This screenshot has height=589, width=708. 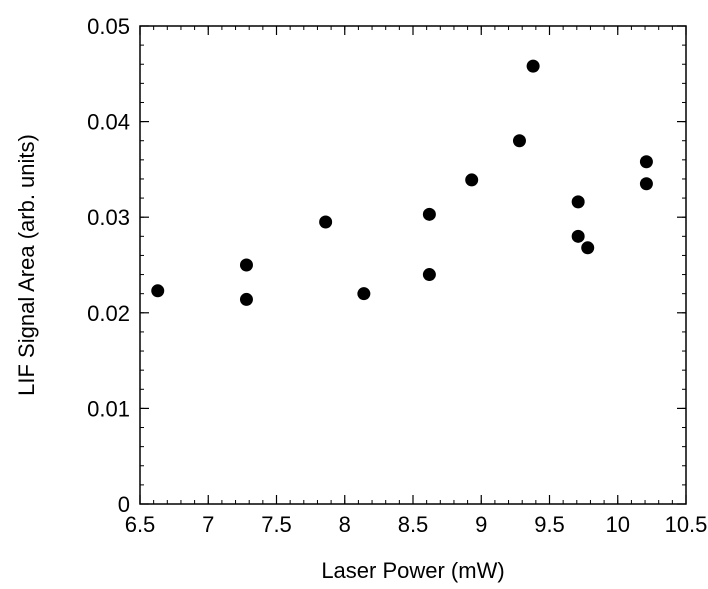 What do you see at coordinates (412, 570) in the screenshot?
I see `x-axis-label: Laser Power (mW)` at bounding box center [412, 570].